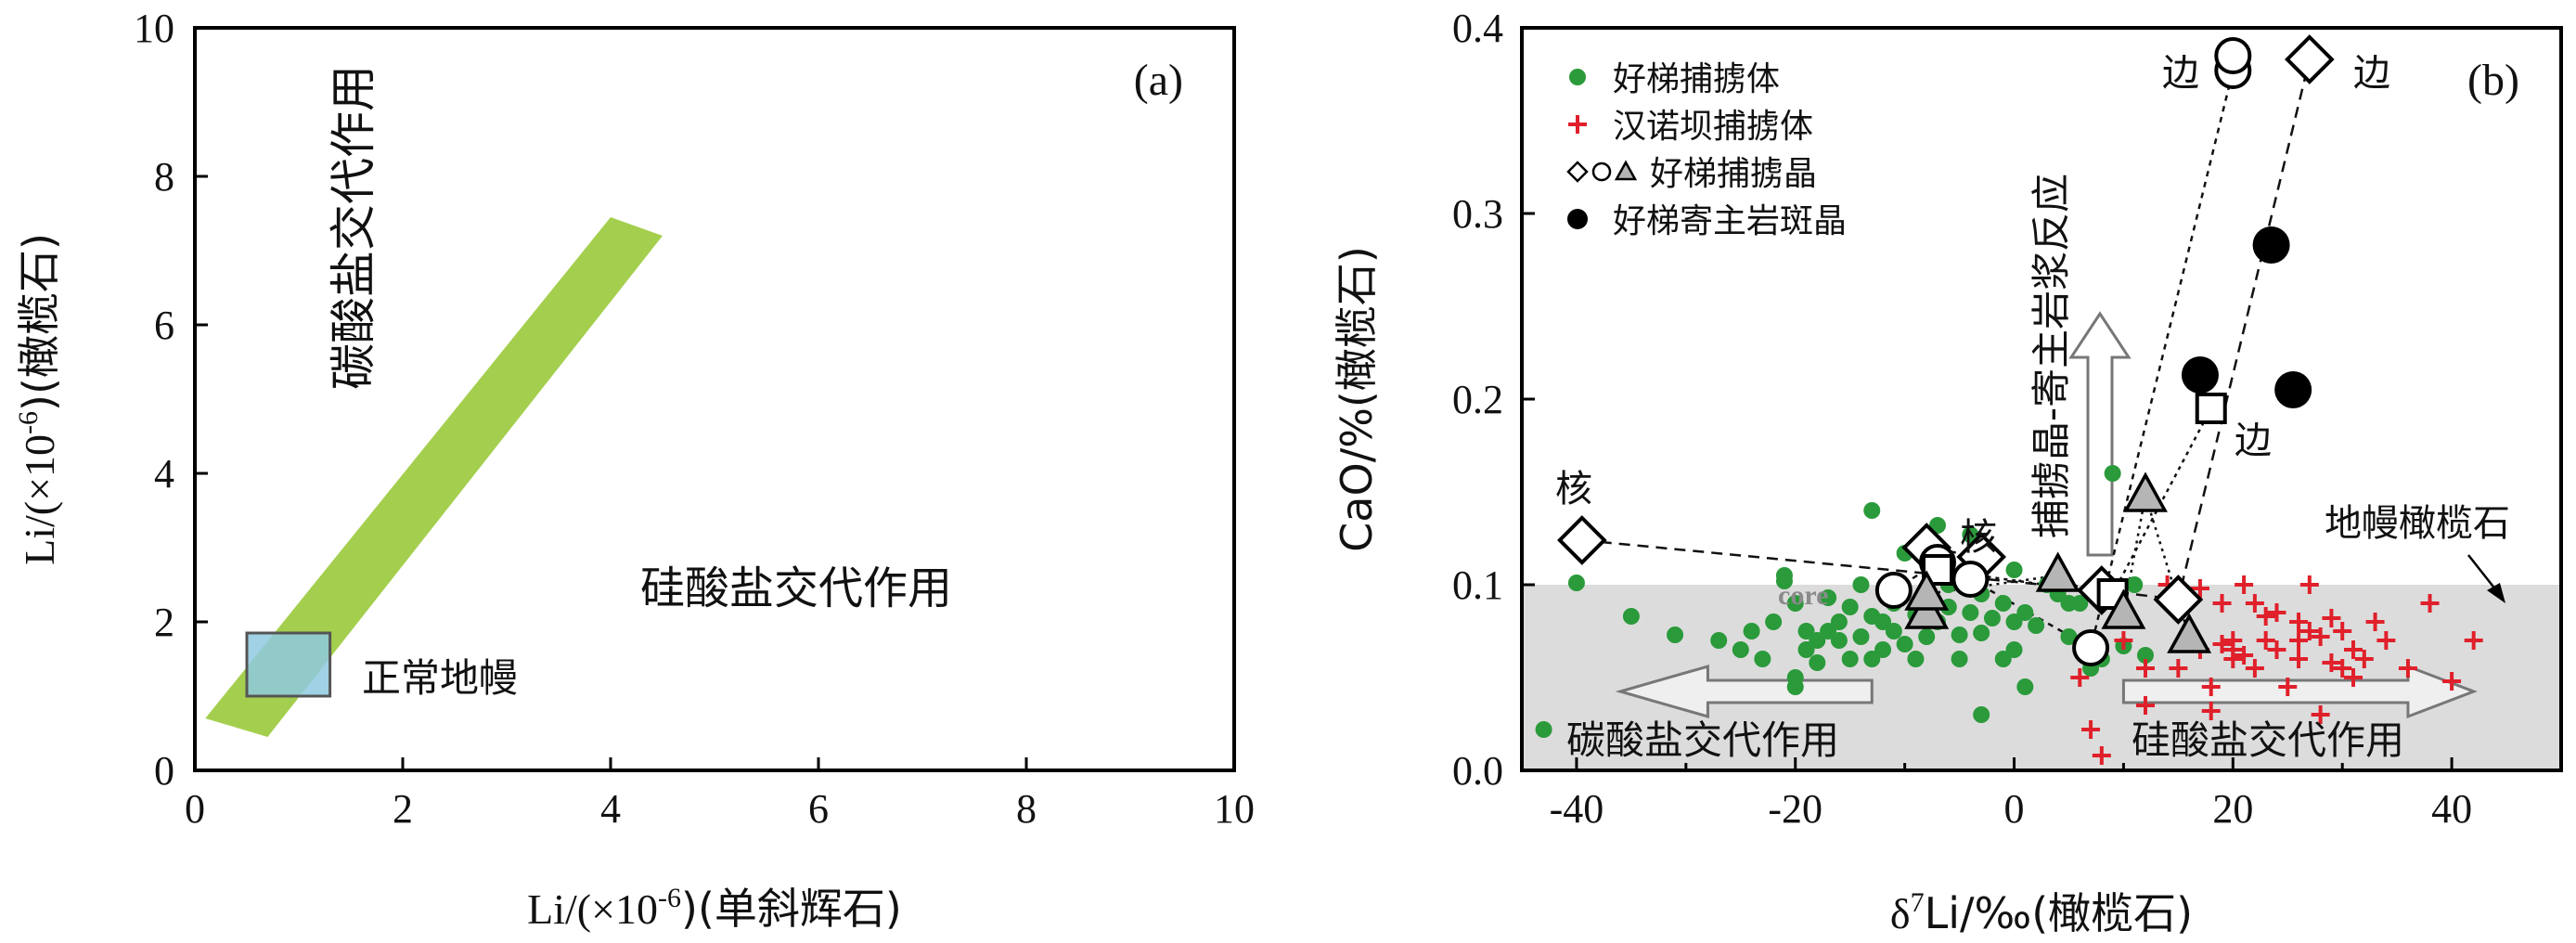 This screenshot has height=943, width=2576. I want to click on y-title-a-sup: -6, so click(29, 422).